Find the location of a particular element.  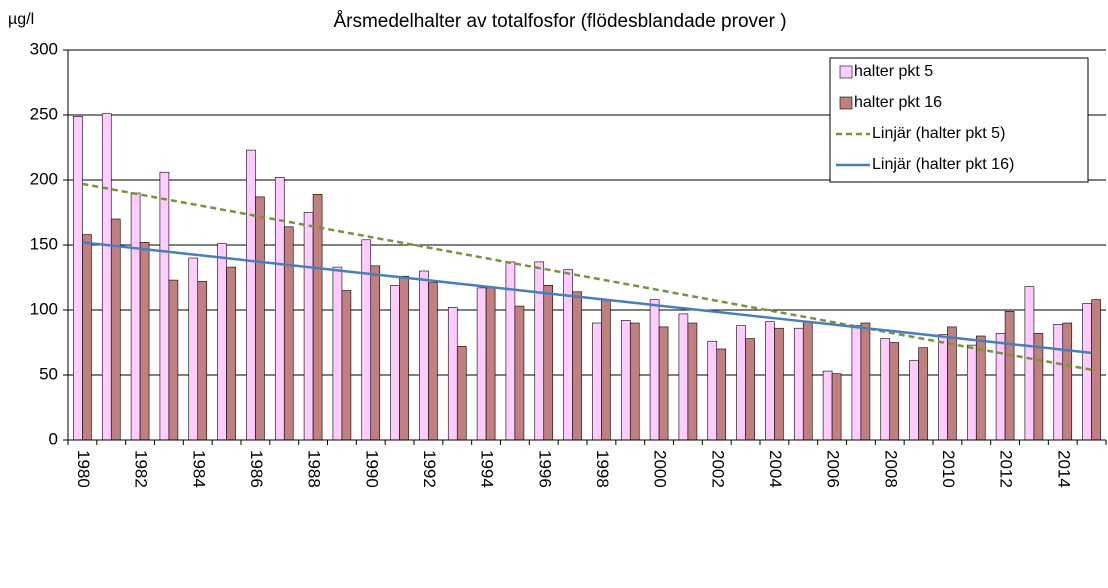

x-tick-label: 1996 is located at coordinates (544, 469).